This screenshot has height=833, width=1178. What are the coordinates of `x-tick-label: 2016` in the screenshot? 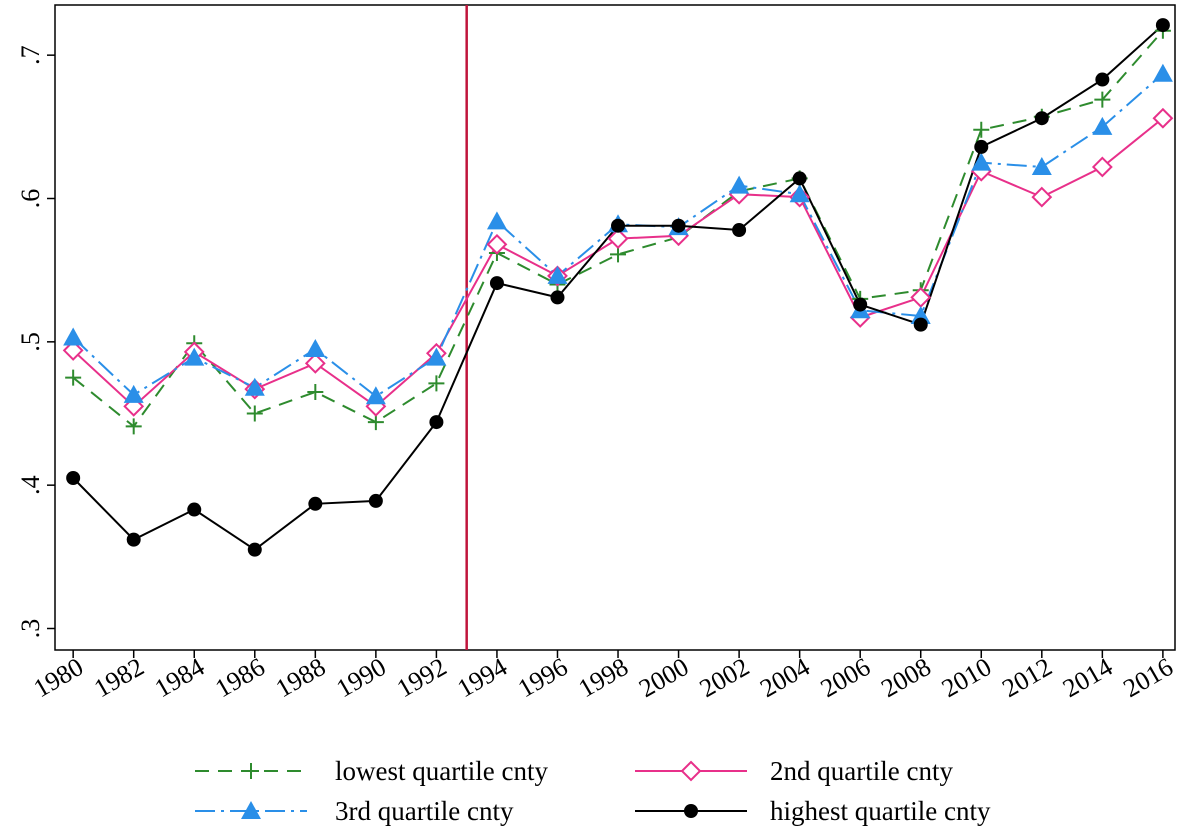 It's located at (1148, 677).